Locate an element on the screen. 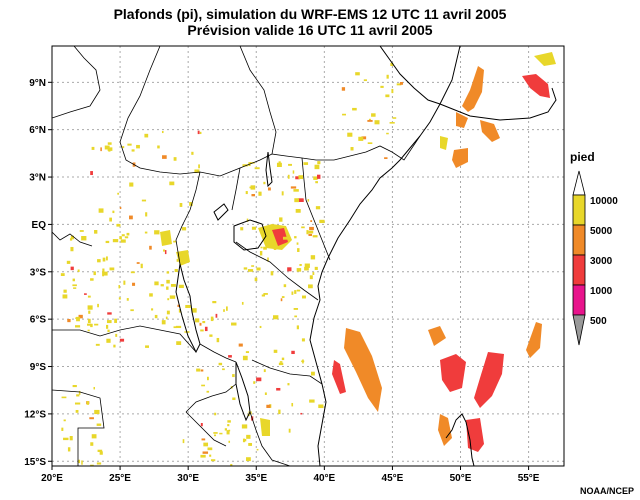  y-tick-label: 9°N is located at coordinates (37, 83).